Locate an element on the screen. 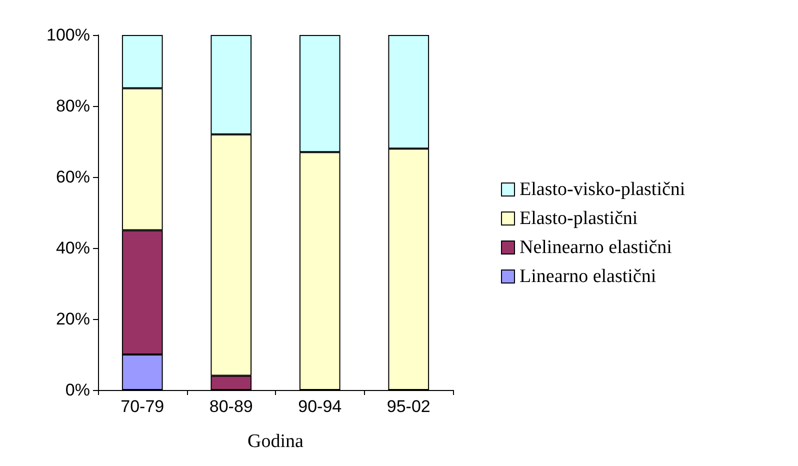 The height and width of the screenshot is (466, 798). legend-label: Elasto-plastični is located at coordinates (579, 218).